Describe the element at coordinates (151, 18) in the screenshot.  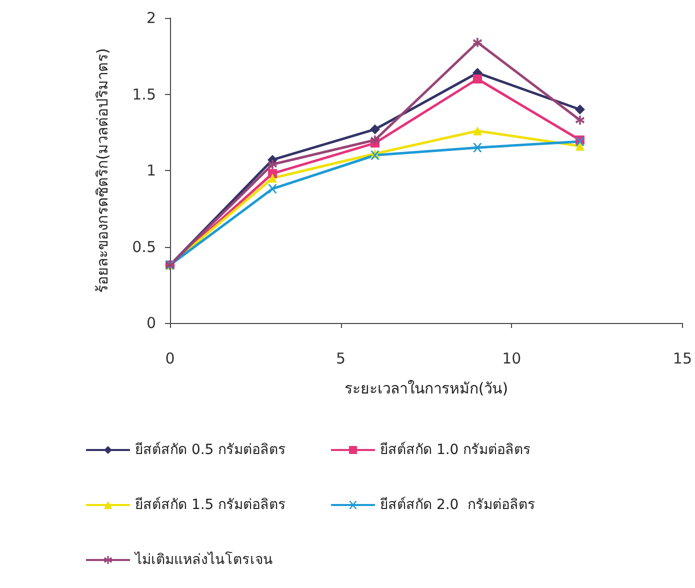
I see `y-tick-label: 2` at that location.